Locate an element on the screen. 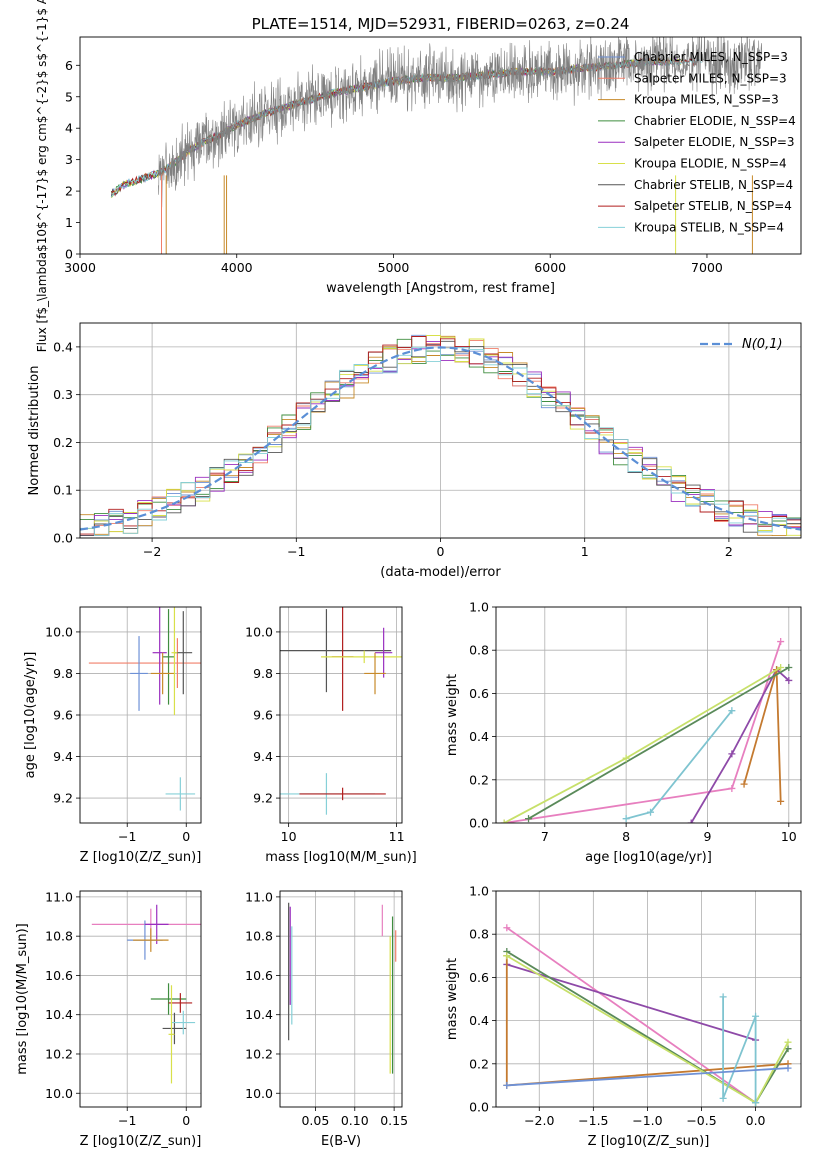 The image size is (819, 1175). x-tick-label: 1 is located at coordinates (585, 551).